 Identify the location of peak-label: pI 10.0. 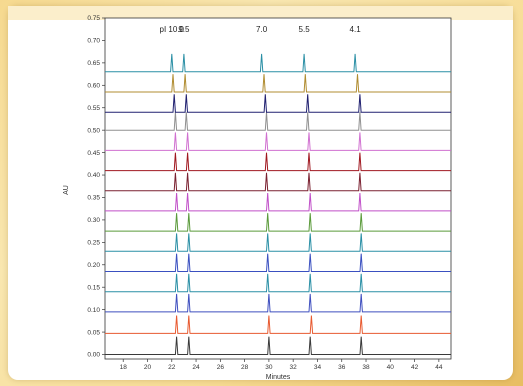
(172, 29).